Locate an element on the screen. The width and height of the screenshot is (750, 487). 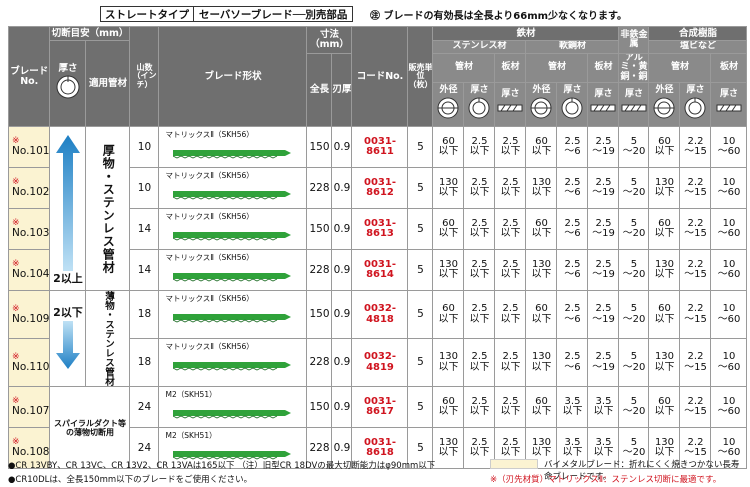
blade-no: No.103 is located at coordinates (31, 233).